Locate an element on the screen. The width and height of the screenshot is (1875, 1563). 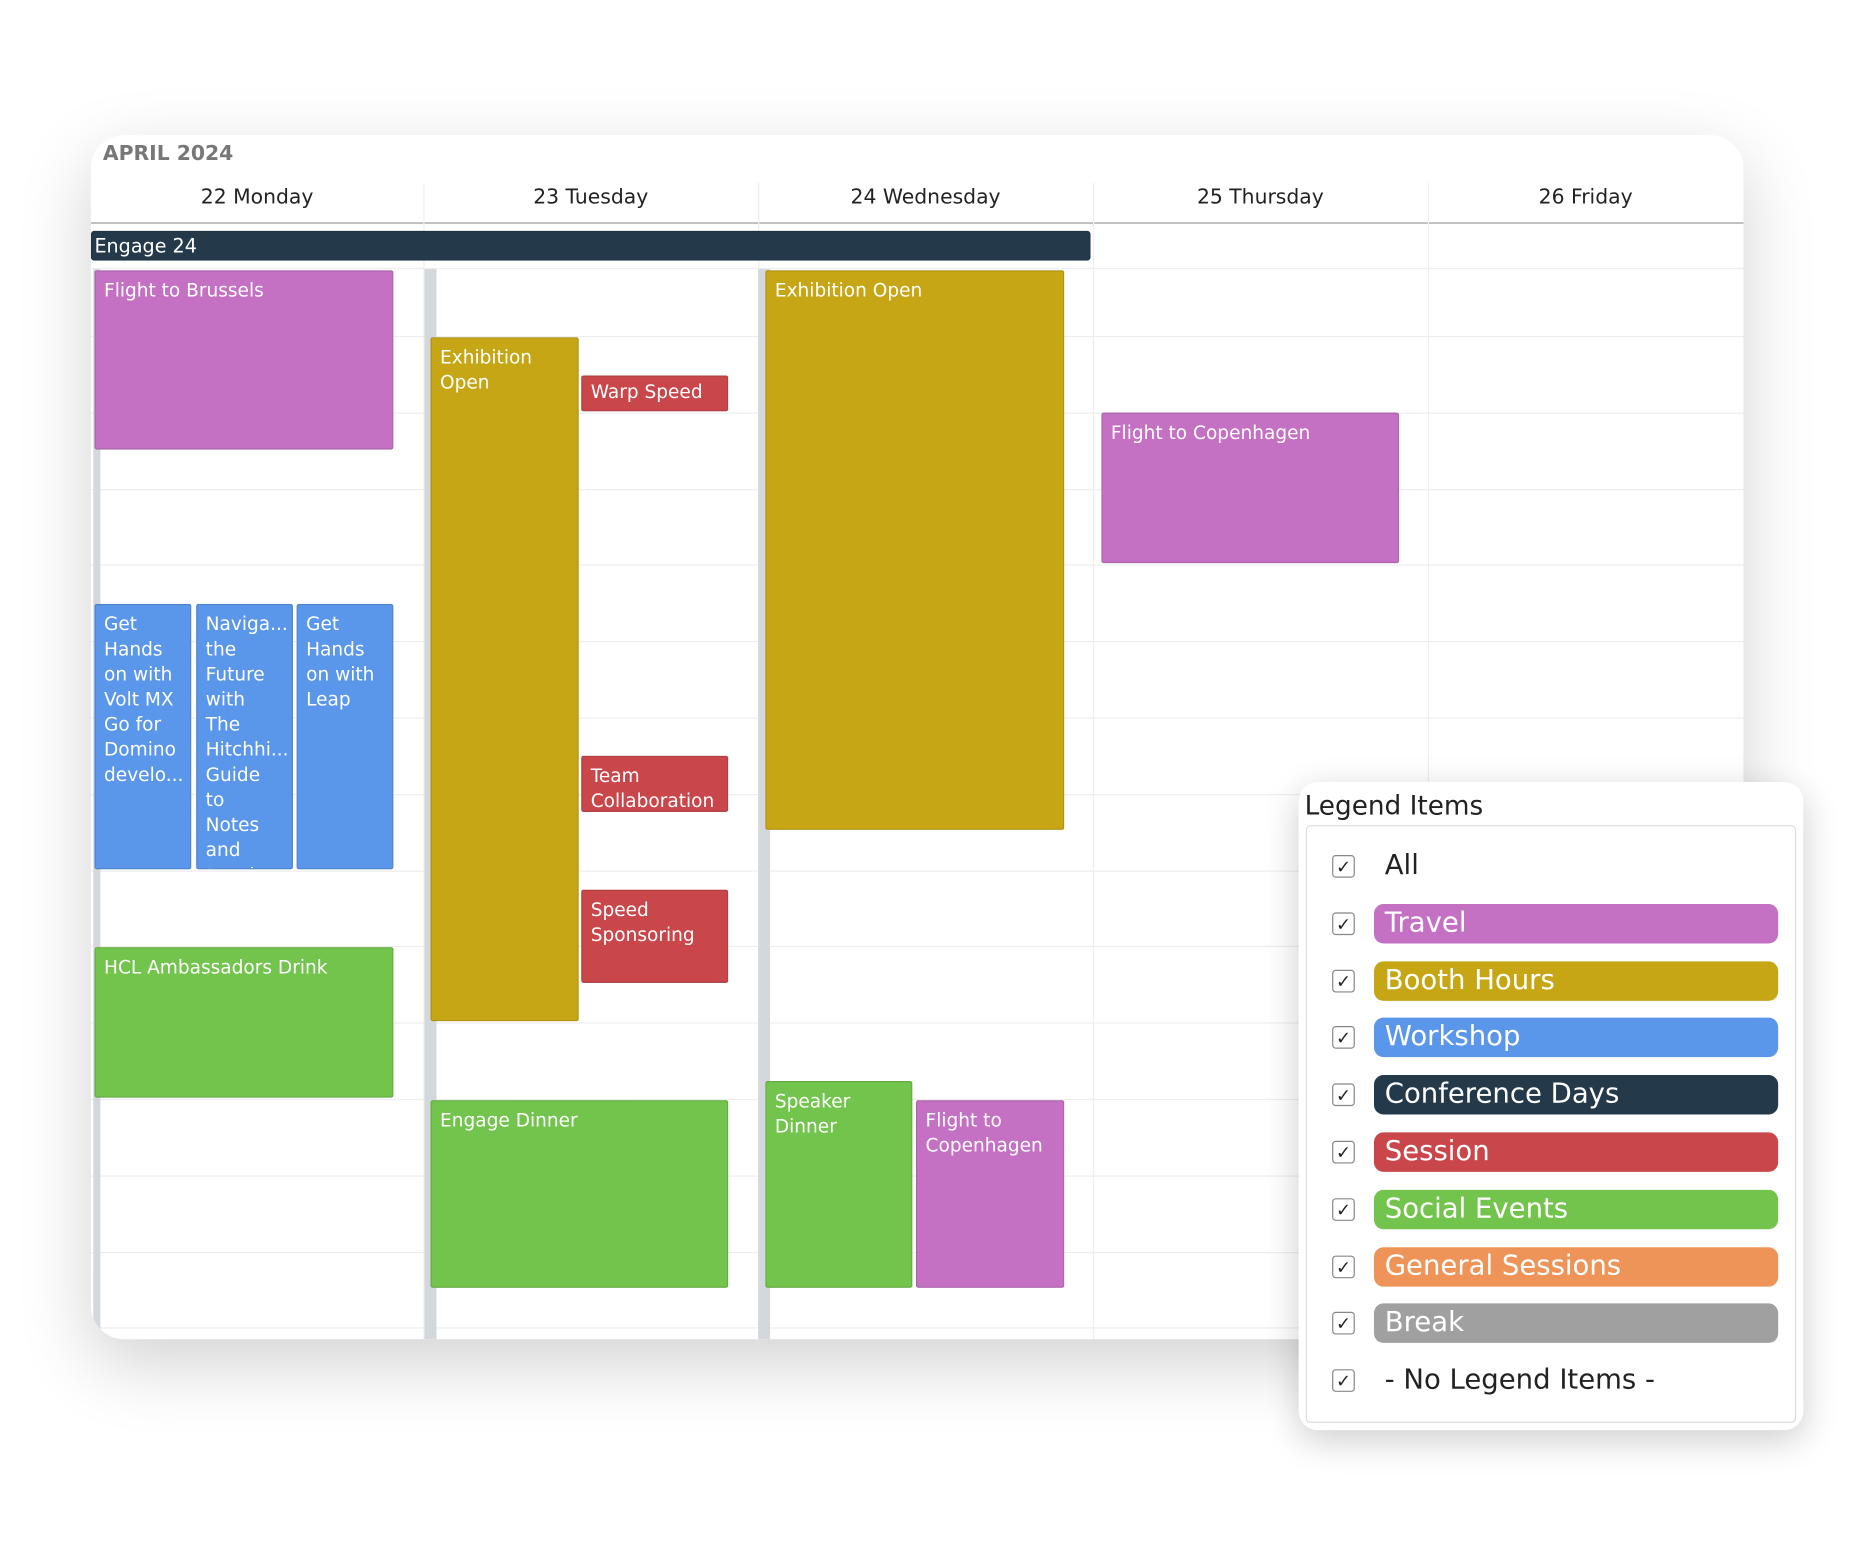
event: Flight to Brussels is located at coordinates (244, 360).